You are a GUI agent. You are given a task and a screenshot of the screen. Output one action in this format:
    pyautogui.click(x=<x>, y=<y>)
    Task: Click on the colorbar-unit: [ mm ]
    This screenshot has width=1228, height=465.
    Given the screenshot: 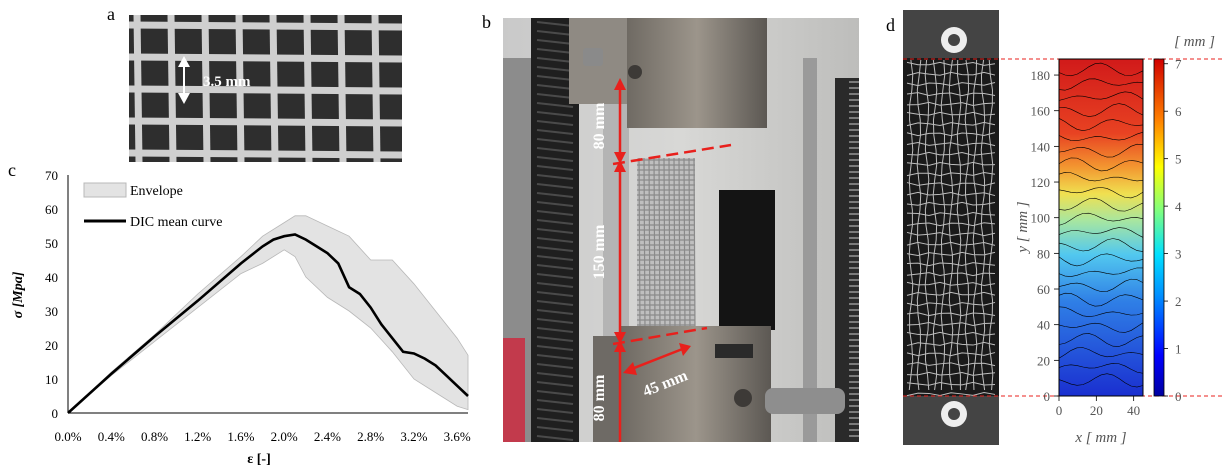 What is the action you would take?
    pyautogui.click(x=1194, y=42)
    